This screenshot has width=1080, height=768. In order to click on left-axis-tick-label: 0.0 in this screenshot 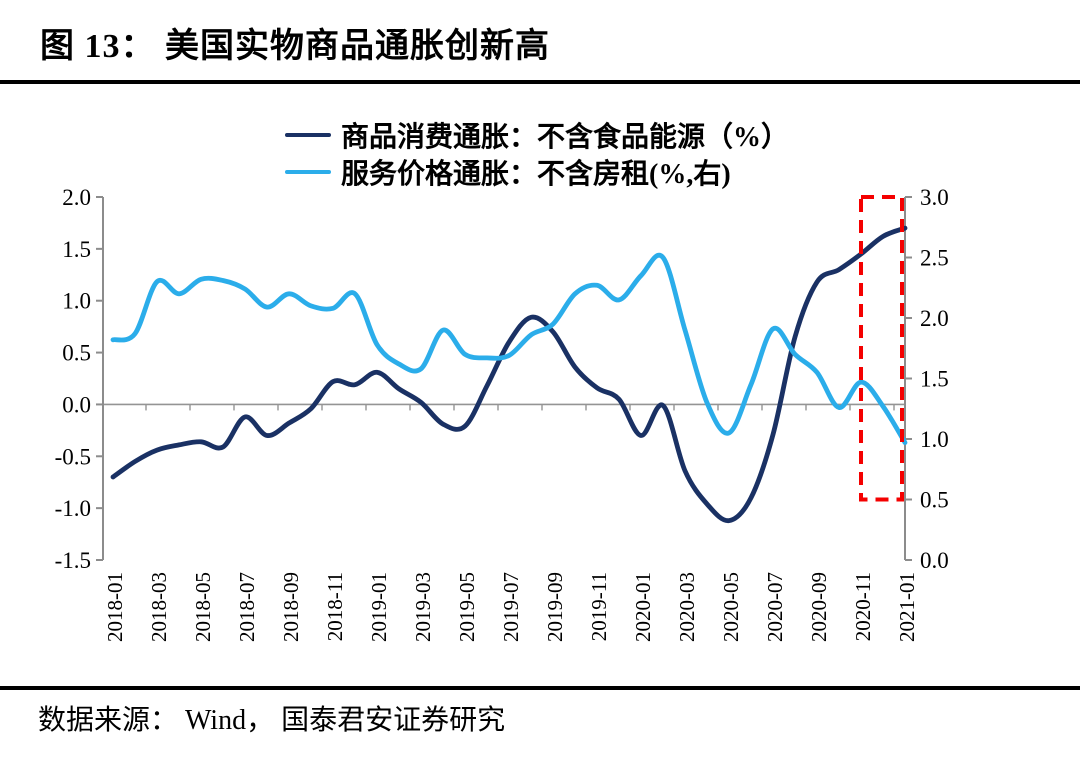, I will do `click(76, 404)`.